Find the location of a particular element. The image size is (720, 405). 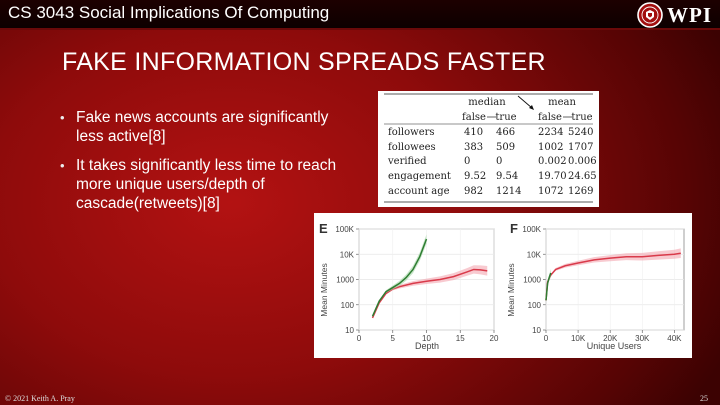

row-label: engagement is located at coordinates (419, 176).